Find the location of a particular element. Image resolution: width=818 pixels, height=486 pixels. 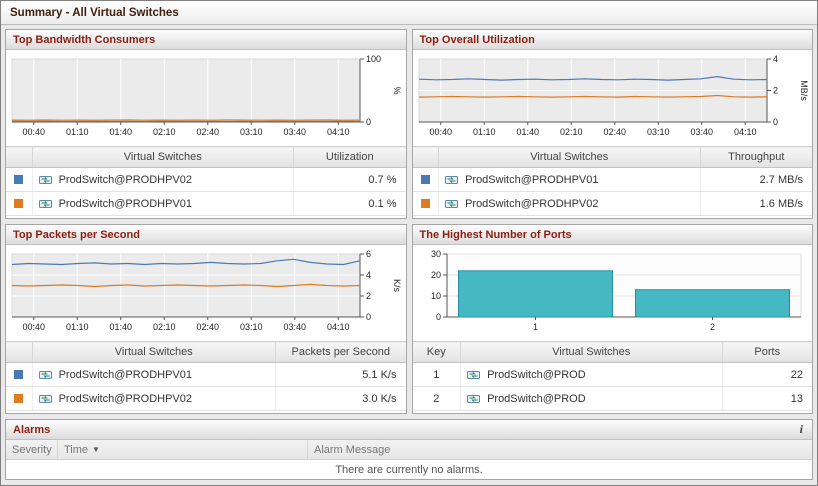

info-icon: i is located at coordinates (801, 429).